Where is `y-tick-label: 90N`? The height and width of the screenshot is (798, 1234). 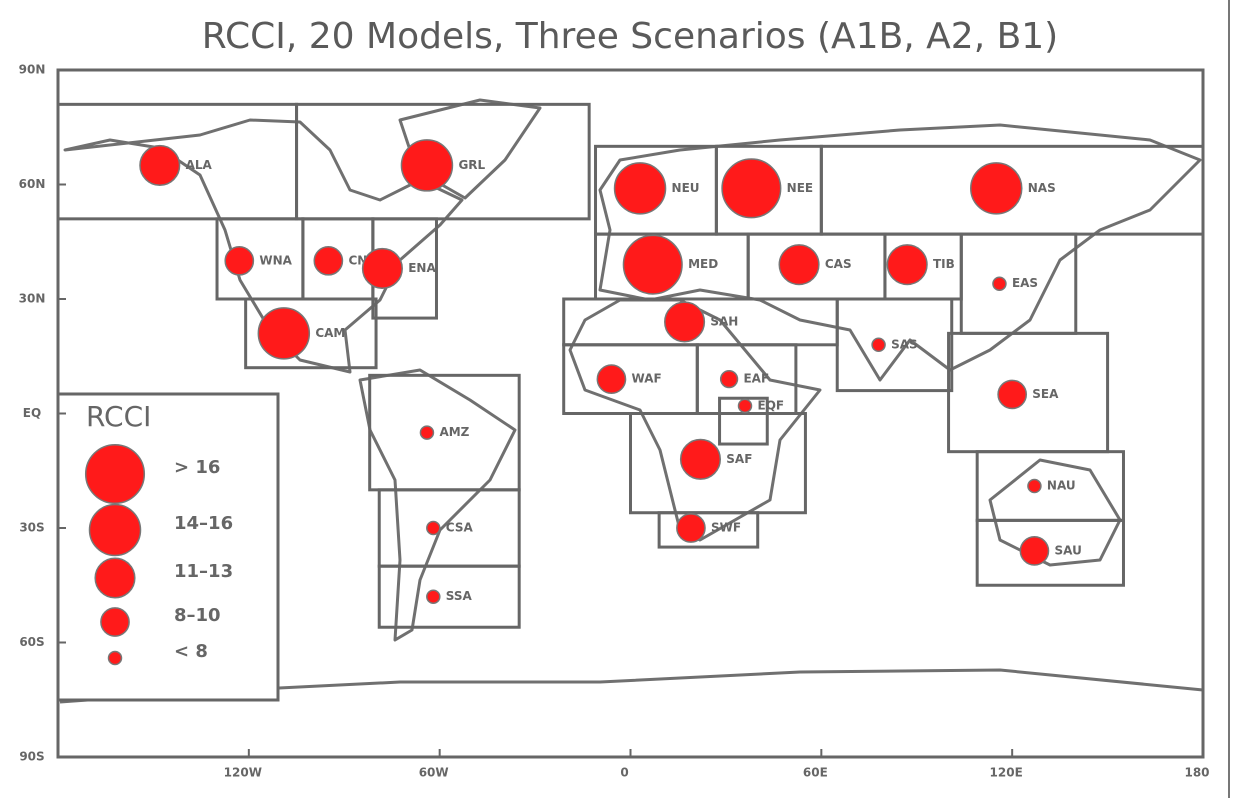
y-tick-label: 90N is located at coordinates (32, 70).